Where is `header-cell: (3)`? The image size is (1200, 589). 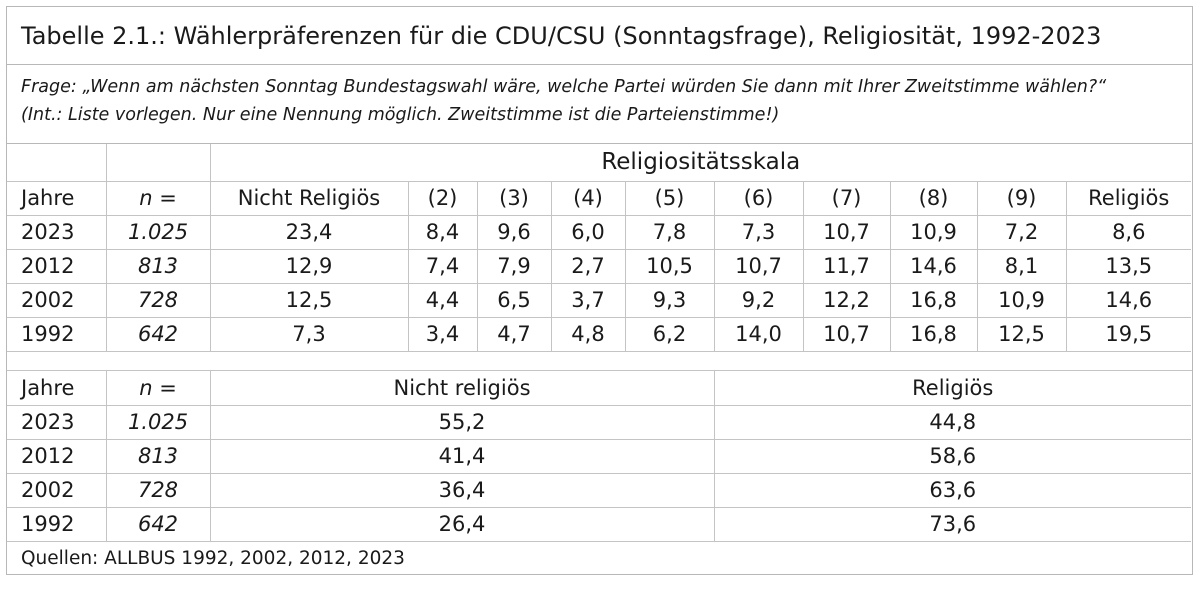
header-cell: (3) is located at coordinates (514, 198).